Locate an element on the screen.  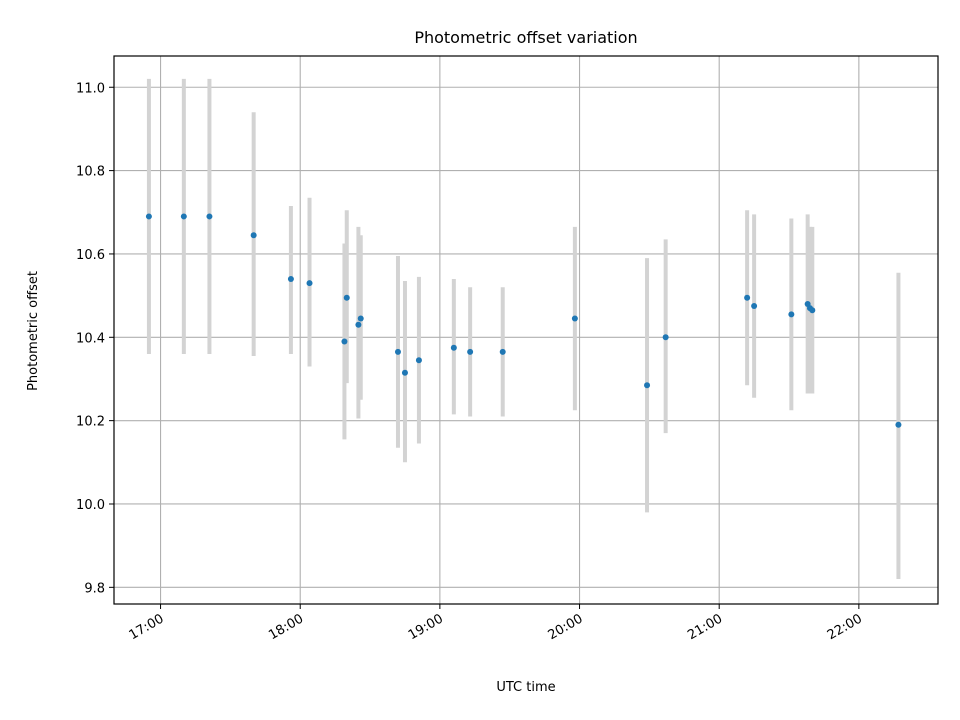
y-tick-label: 10.8 is located at coordinates (90, 172).